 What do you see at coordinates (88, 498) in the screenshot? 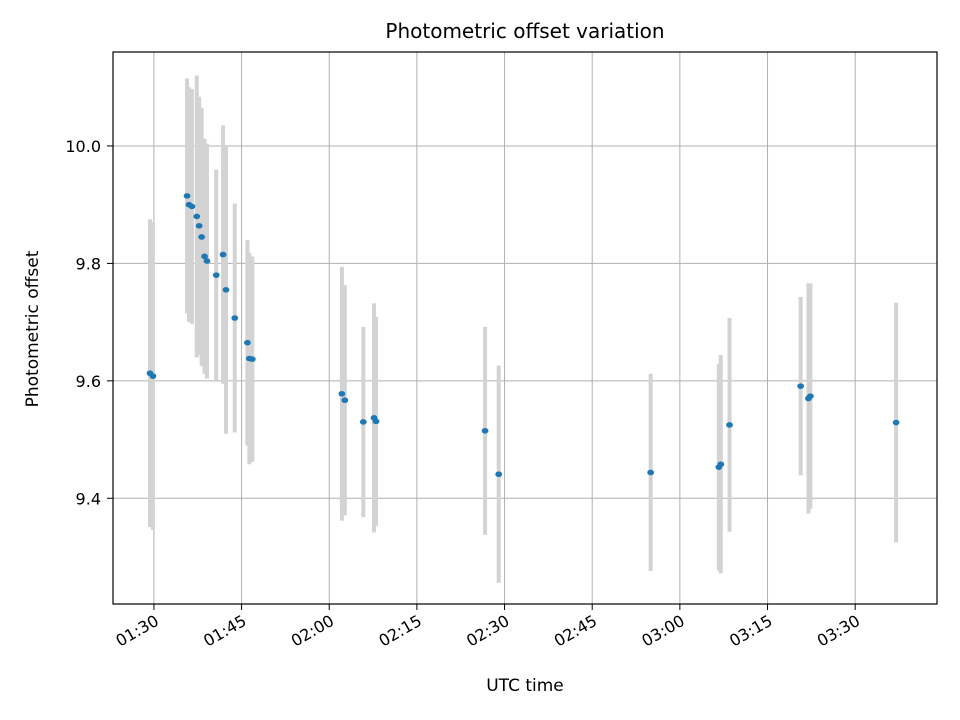
I see `y-tick-label: 9.4` at bounding box center [88, 498].